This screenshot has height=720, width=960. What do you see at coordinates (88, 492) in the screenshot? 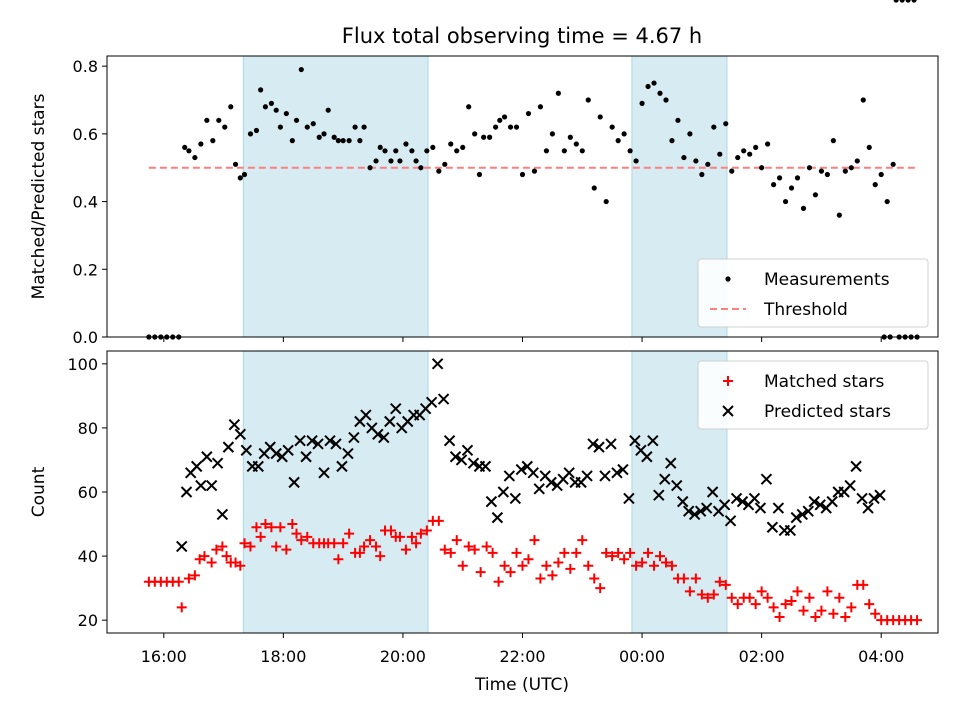
I see `count-y-tick-label: 60` at bounding box center [88, 492].